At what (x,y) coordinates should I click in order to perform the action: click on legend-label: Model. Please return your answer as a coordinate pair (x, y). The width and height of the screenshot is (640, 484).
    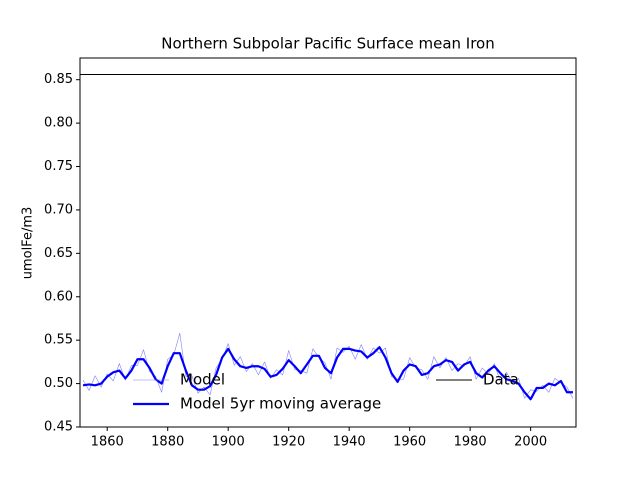
    Looking at the image, I should click on (202, 380).